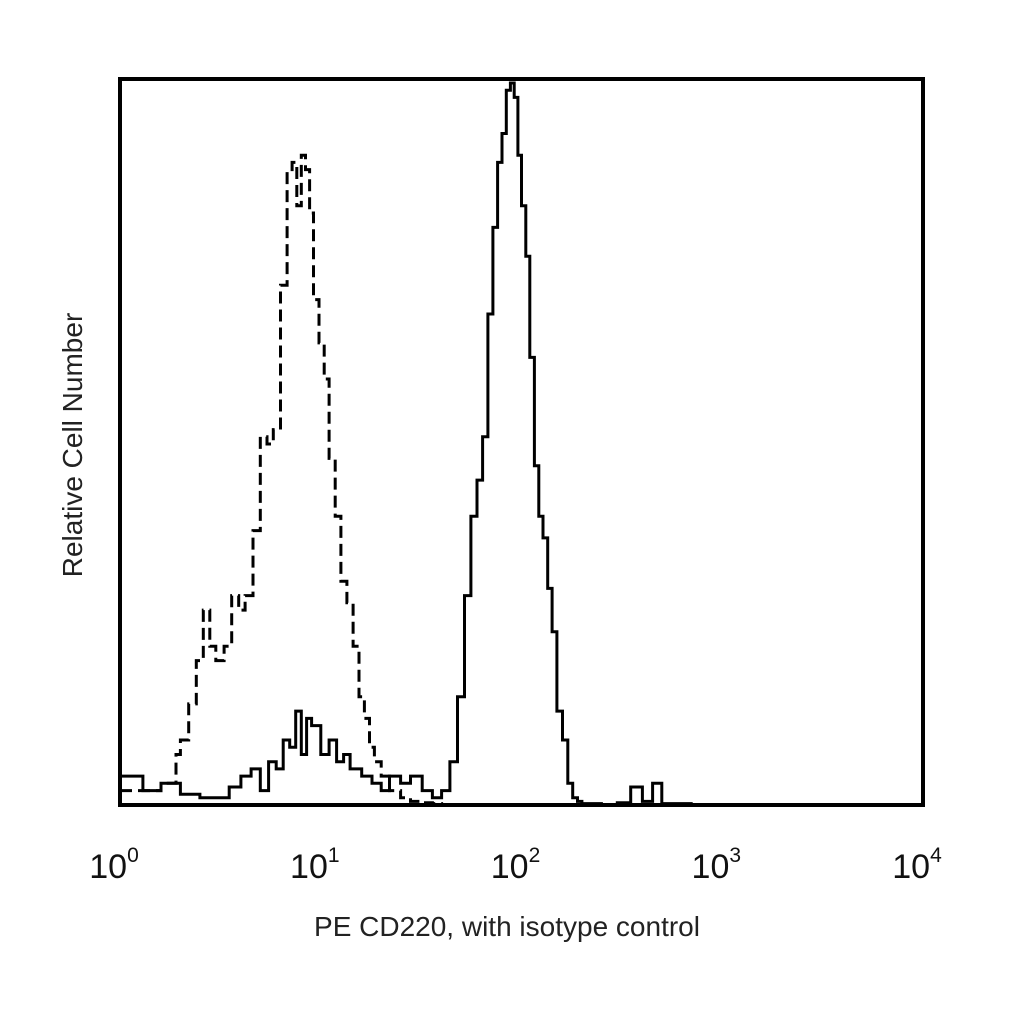  I want to click on x-tick-label-2: 10², so click(516, 865).